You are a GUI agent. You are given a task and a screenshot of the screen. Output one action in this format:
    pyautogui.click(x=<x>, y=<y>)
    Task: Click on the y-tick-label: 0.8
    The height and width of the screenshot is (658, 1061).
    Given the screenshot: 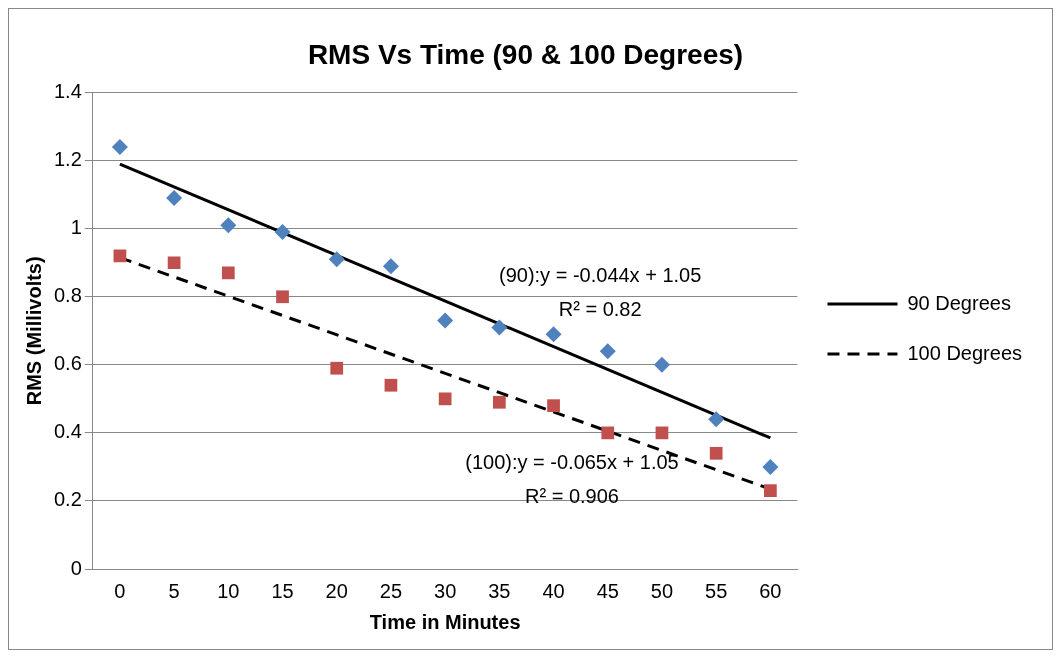 What is the action you would take?
    pyautogui.click(x=67, y=295)
    